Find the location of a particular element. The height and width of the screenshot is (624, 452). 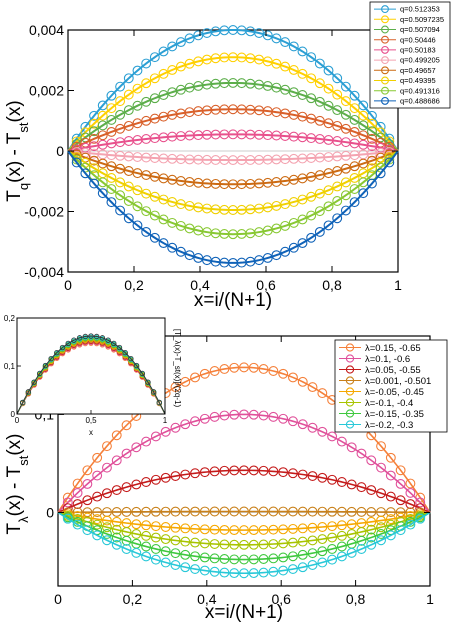

x-tick-label: 0 is located at coordinates (58, 599).